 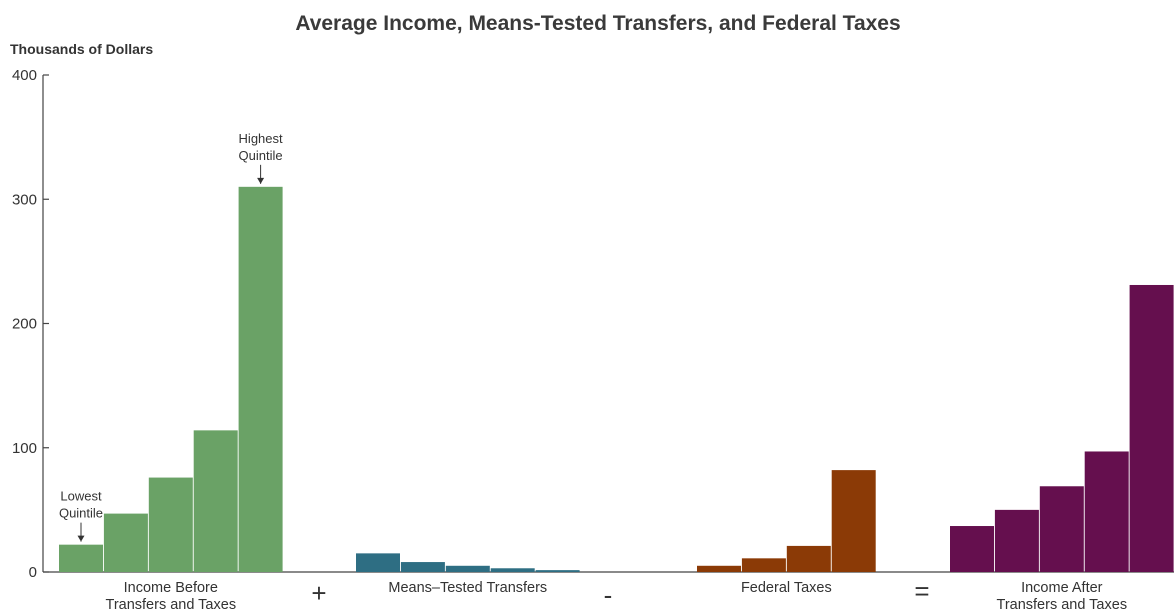 I want to click on y-tick-label: 200, so click(x=24, y=324).